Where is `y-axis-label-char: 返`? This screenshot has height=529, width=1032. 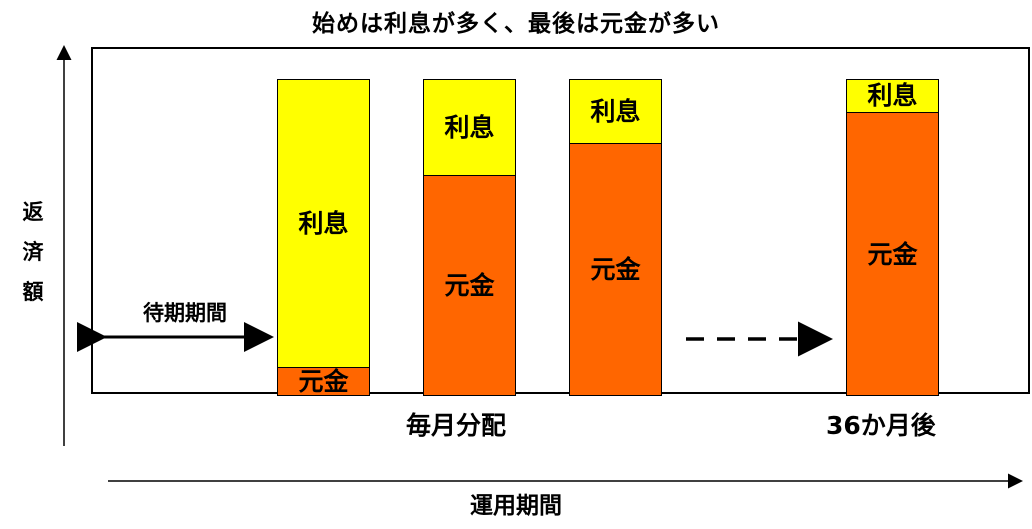 y-axis-label-char: 返 is located at coordinates (33, 212).